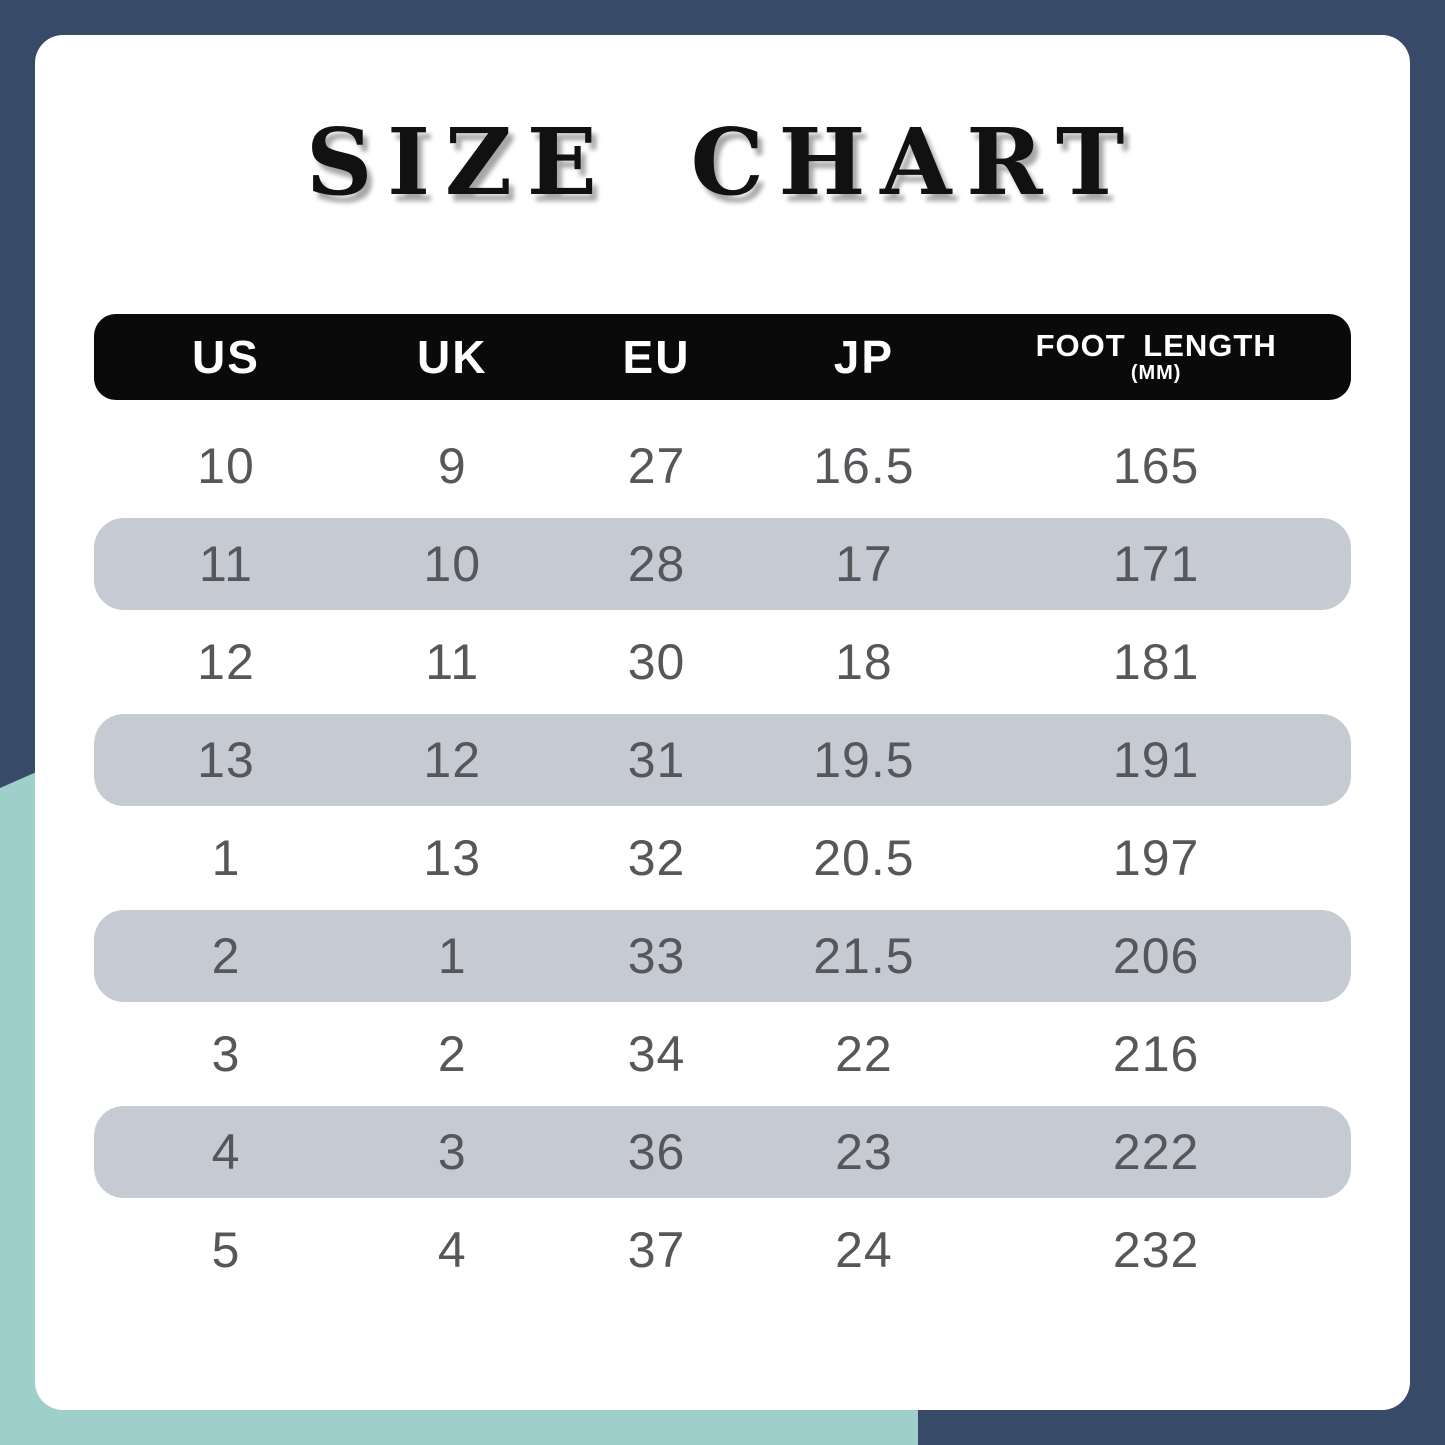  I want to click on cell-uk: 3, so click(452, 1151).